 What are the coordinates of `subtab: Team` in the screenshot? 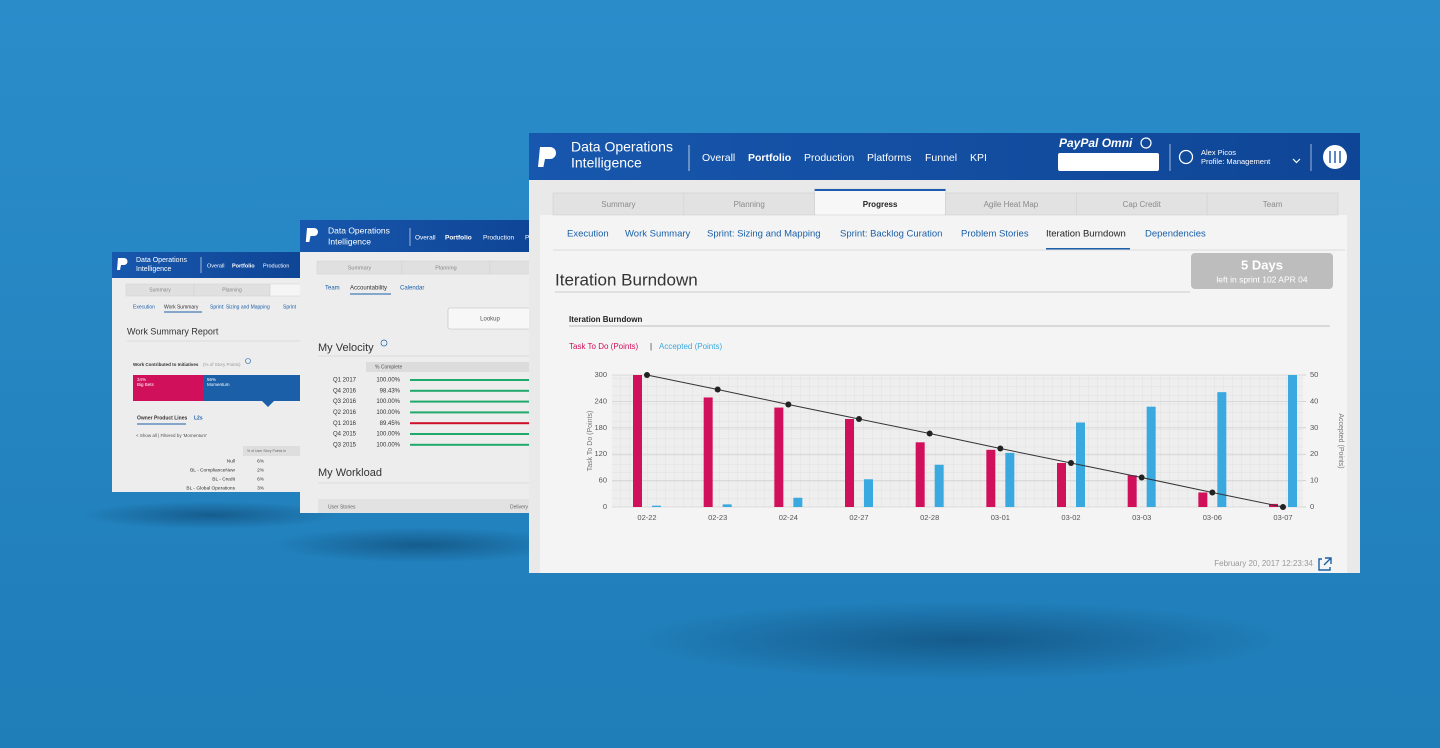 It's located at (332, 289).